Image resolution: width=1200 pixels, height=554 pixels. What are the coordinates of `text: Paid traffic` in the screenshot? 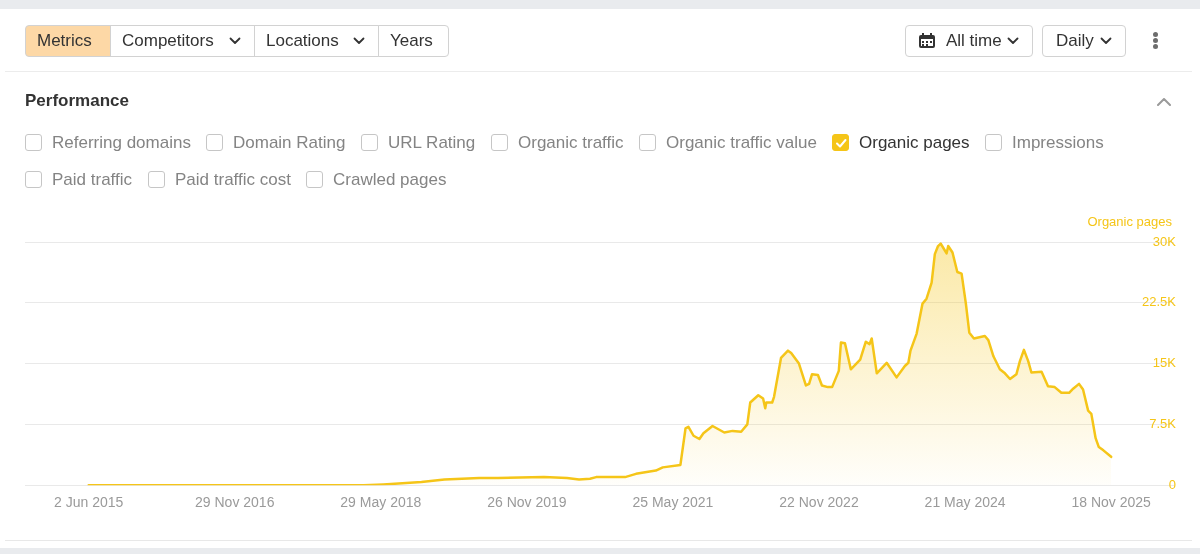 It's located at (92, 179).